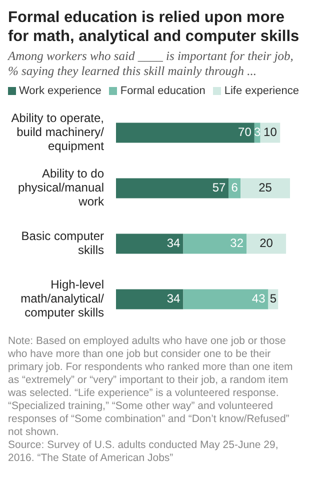 This screenshot has width=310, height=500. What do you see at coordinates (61, 187) in the screenshot?
I see `y-tick-label: Ability to do physical/manual work` at bounding box center [61, 187].